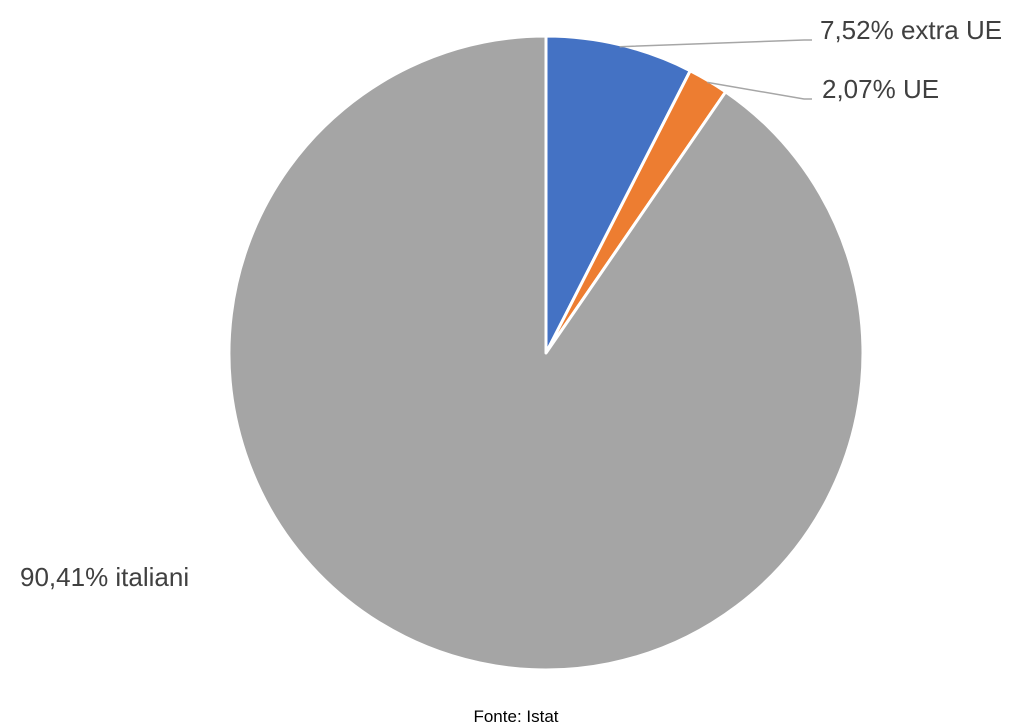  I want to click on leader-line-extra-ue, so click(715, 43).